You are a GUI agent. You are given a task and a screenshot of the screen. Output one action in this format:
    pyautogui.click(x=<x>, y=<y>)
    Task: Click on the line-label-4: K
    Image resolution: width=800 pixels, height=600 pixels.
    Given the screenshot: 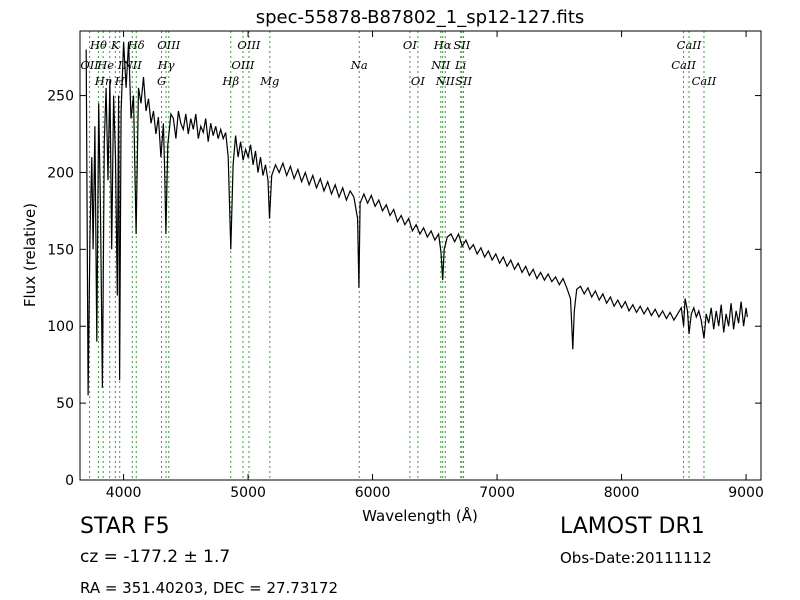 What is the action you would take?
    pyautogui.click(x=115, y=45)
    